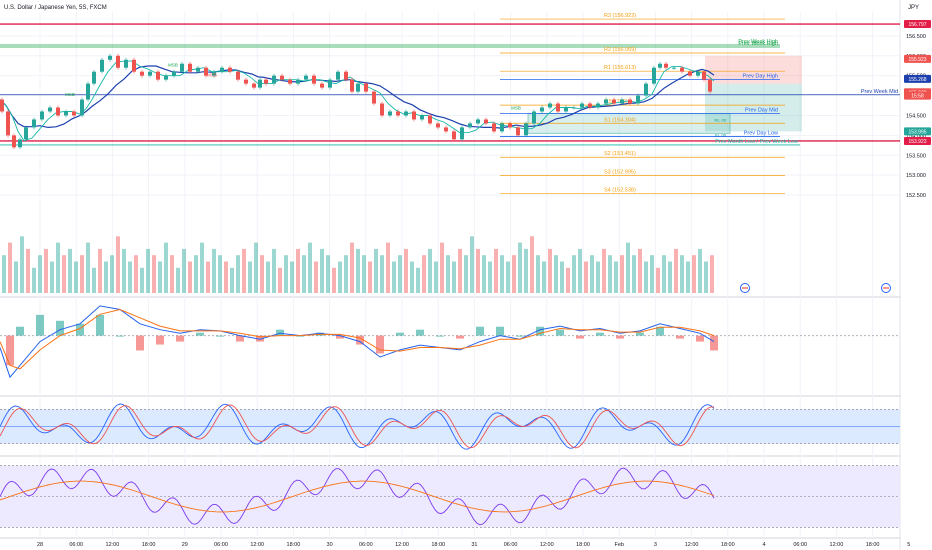  Describe the element at coordinates (357, 496) in the screenshot. I see `rsi-moving-average` at that location.